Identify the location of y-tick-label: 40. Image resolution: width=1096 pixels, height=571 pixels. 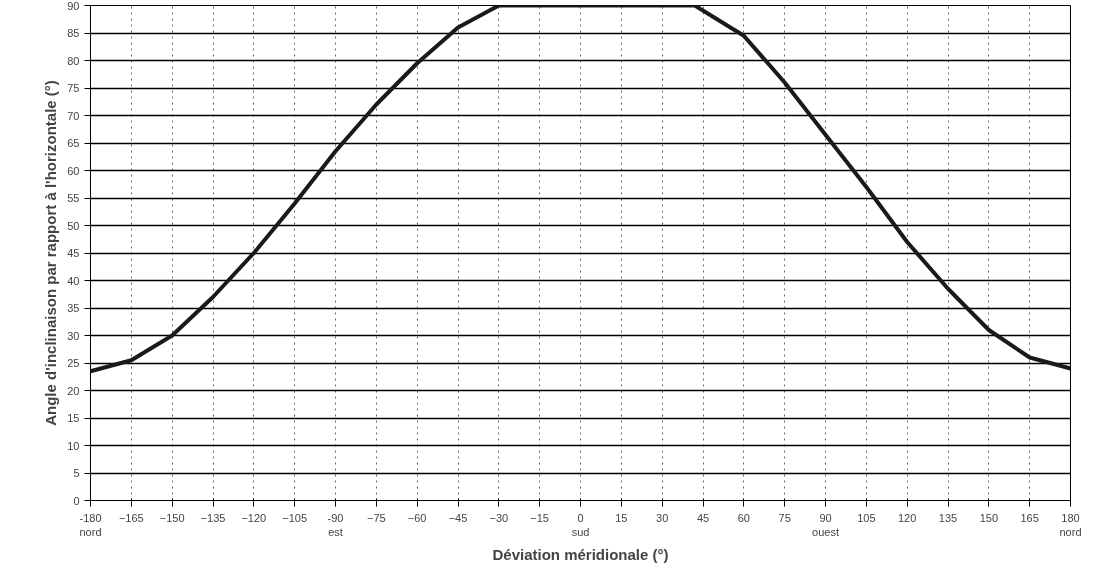
(73, 280).